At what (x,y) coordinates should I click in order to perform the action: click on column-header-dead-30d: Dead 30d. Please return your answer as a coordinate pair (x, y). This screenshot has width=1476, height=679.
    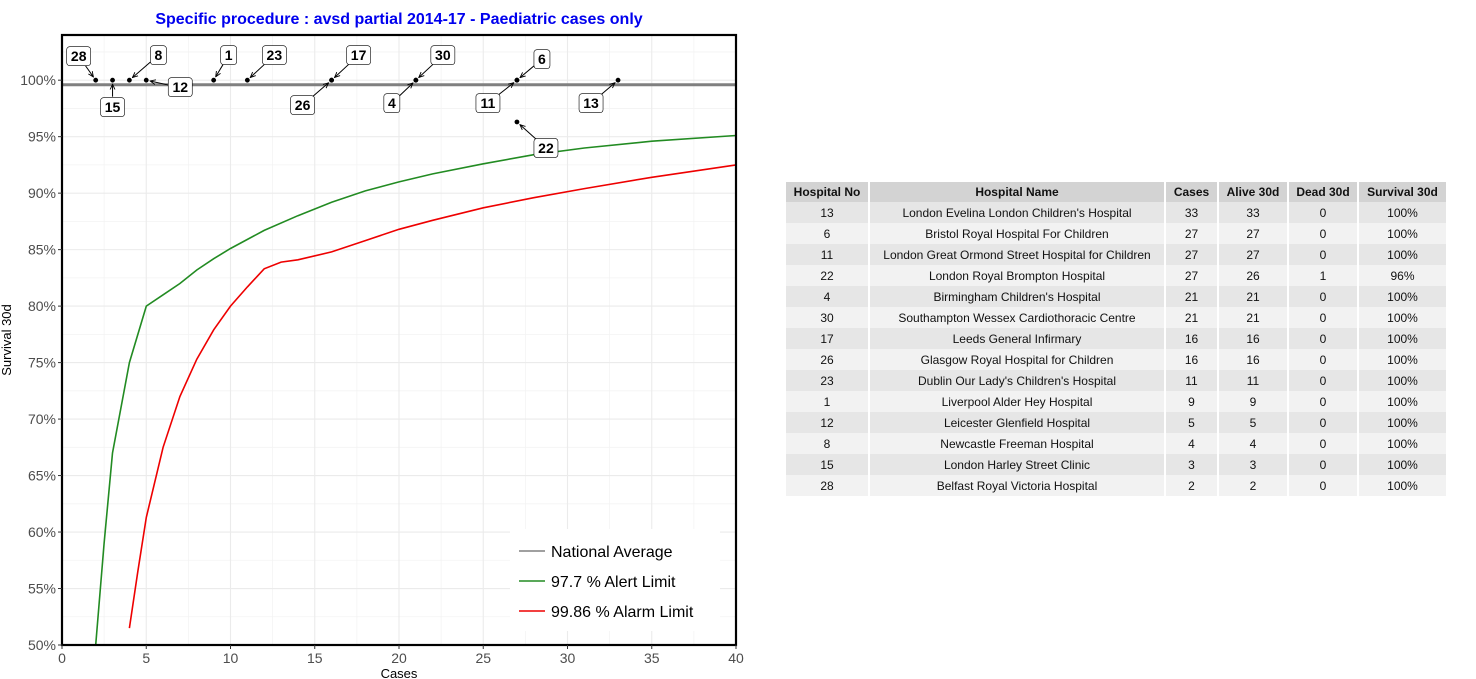
    Looking at the image, I should click on (1323, 192).